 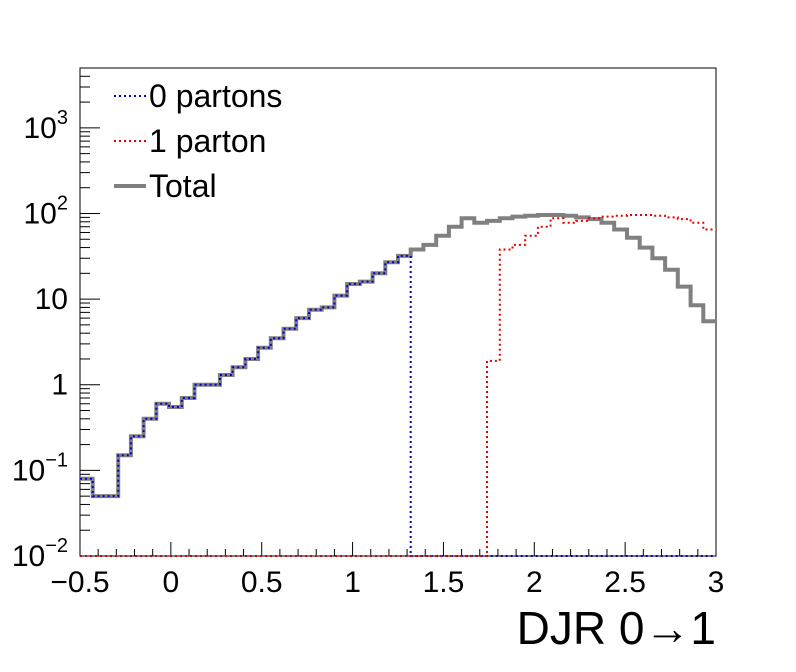 I want to click on y-tick-label: 10³, so click(x=46, y=126).